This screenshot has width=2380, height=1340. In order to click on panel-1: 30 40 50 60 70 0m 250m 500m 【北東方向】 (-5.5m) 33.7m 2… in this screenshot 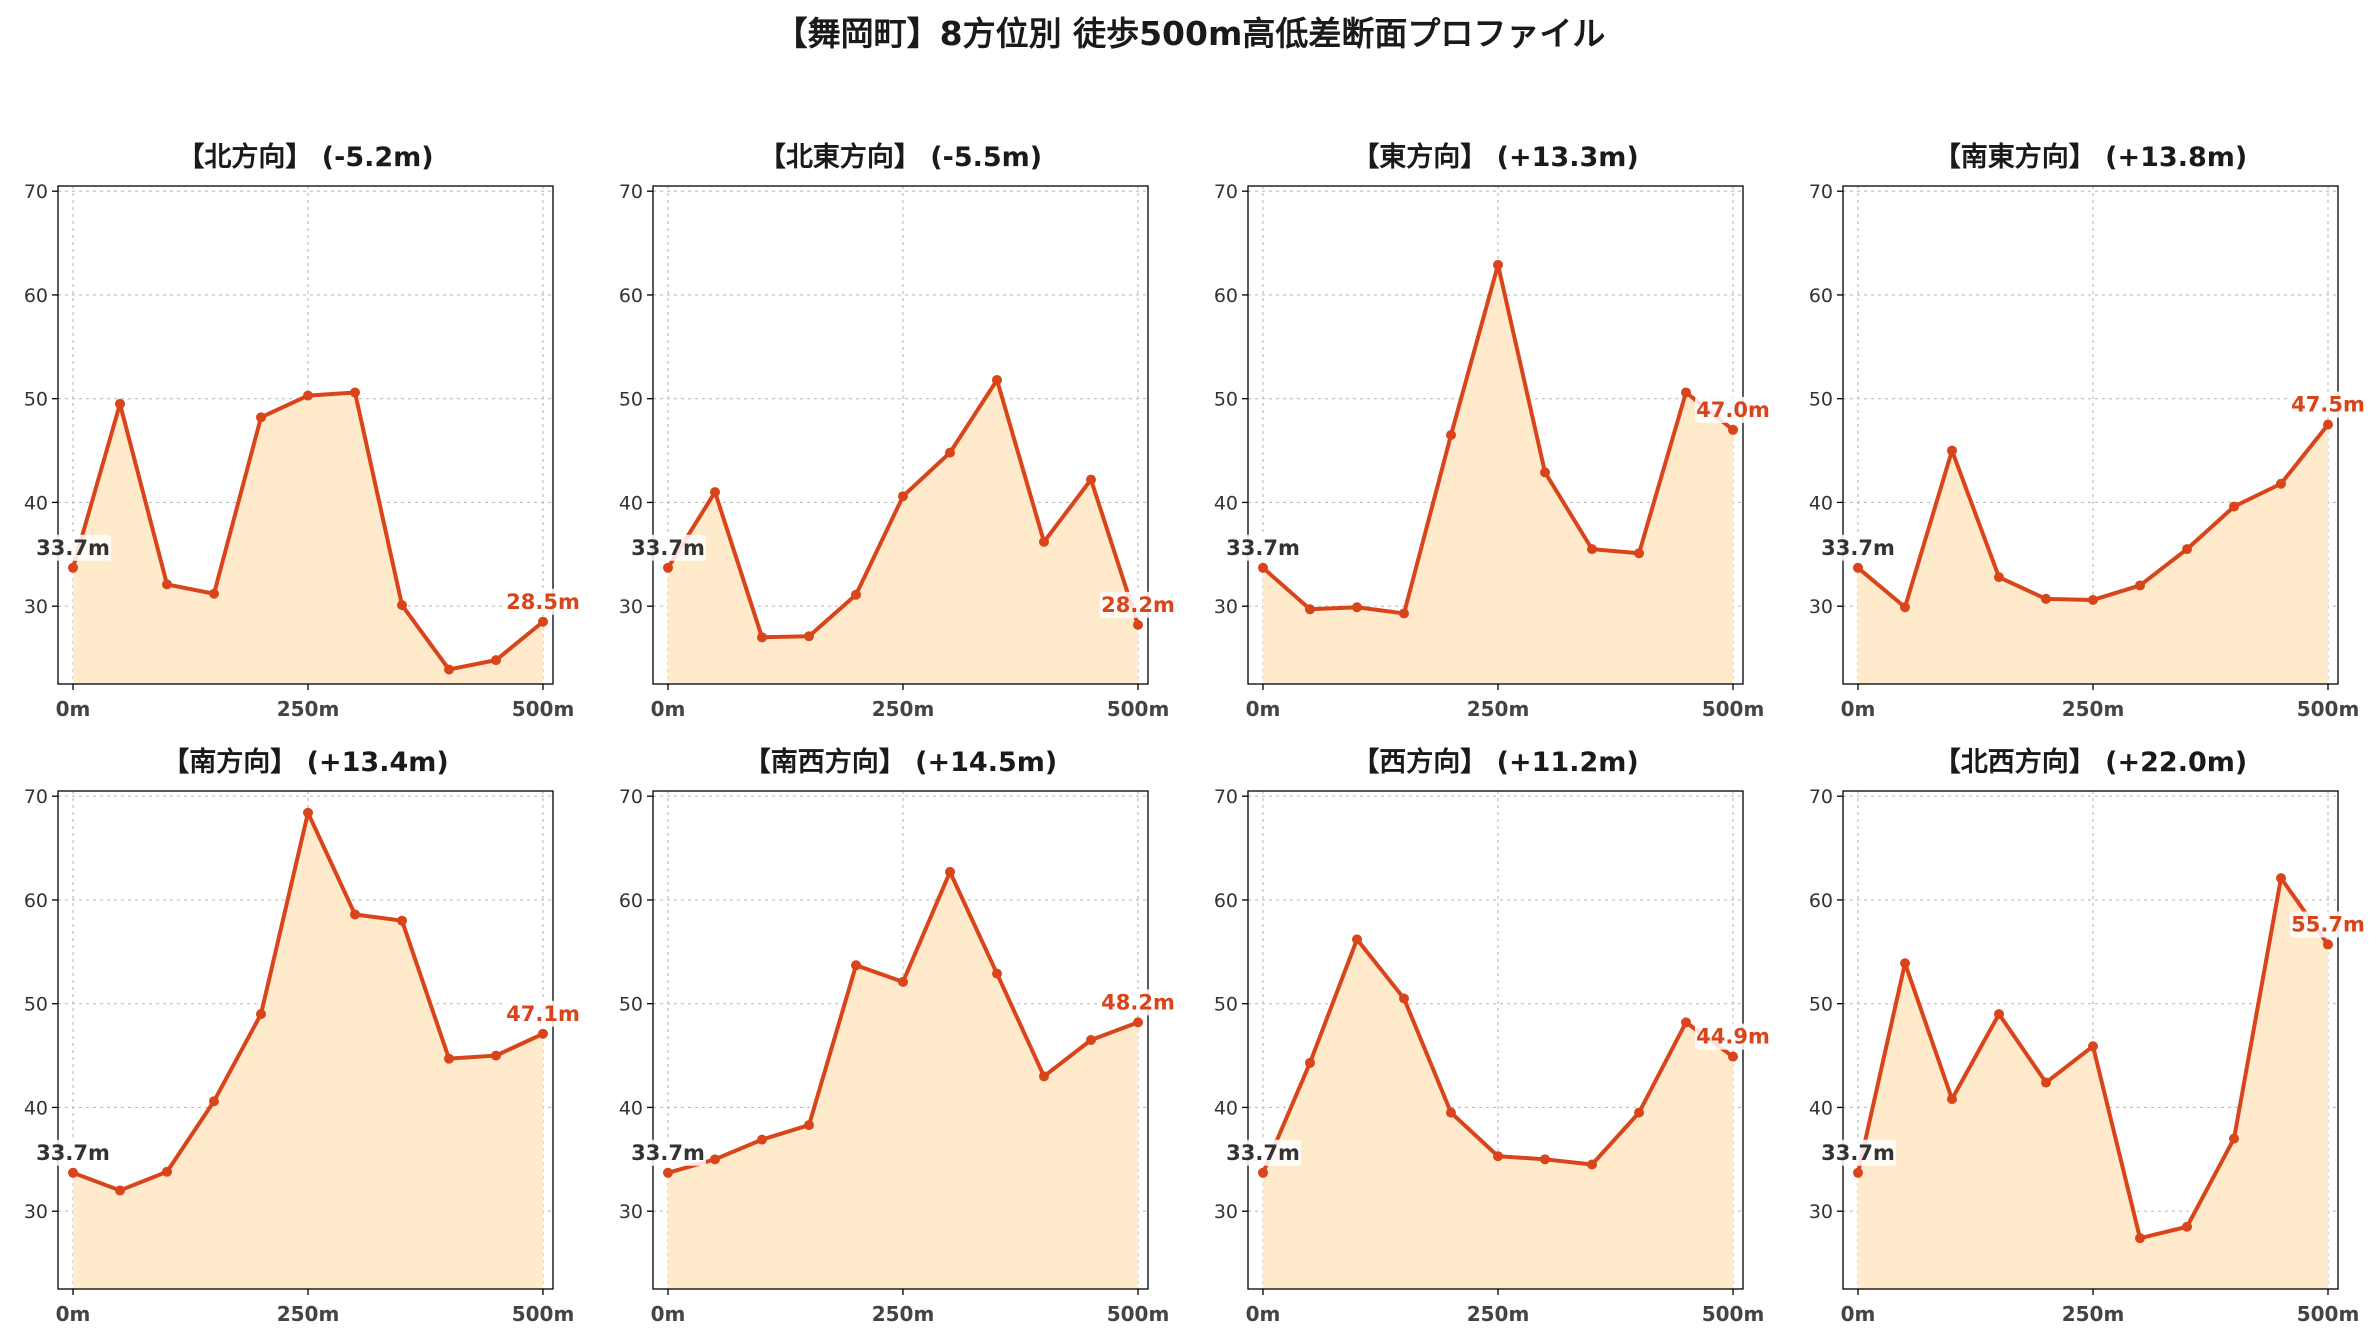, I will do `click(897, 431)`.